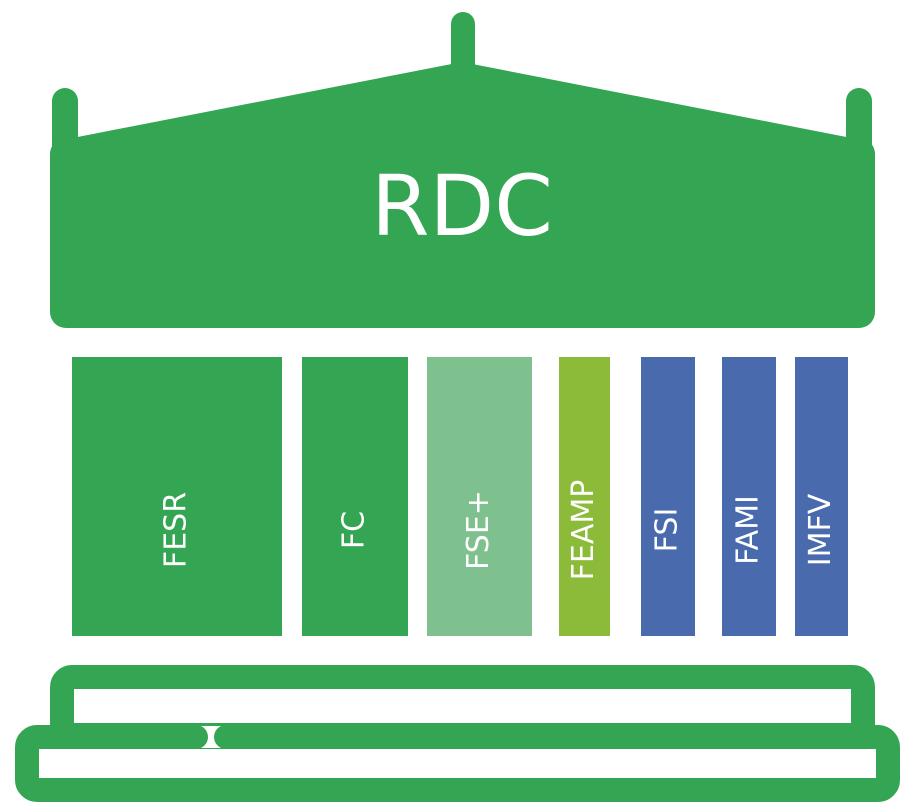 The height and width of the screenshot is (806, 913). I want to click on pillar-label: FAMI, so click(748, 530).